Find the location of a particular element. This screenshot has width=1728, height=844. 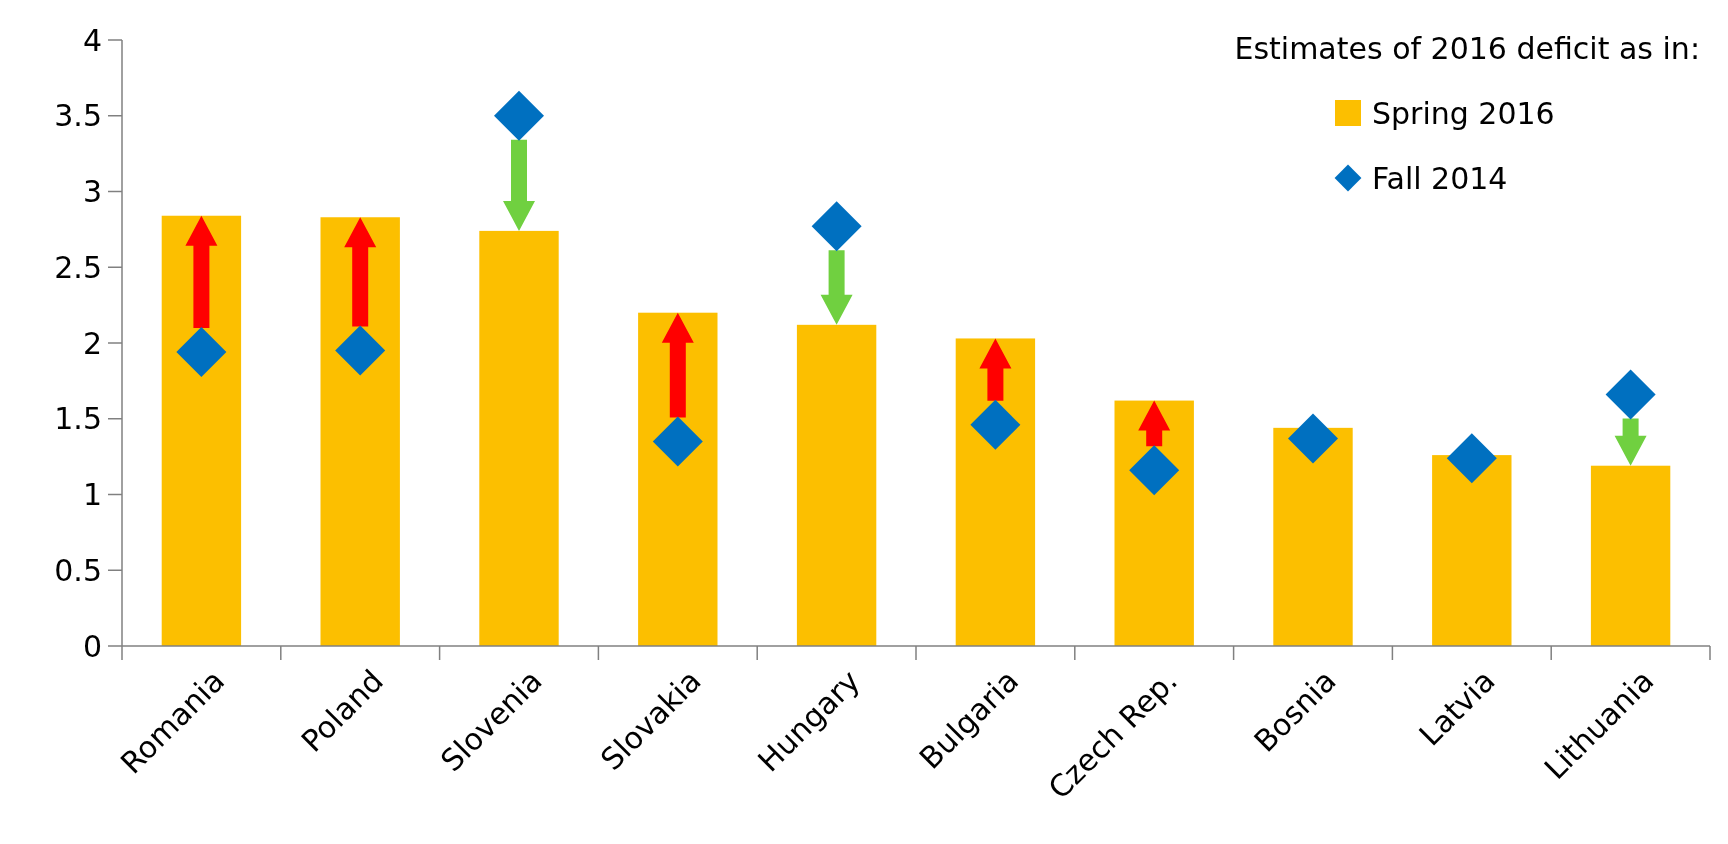

legend-label: Fall 2014 is located at coordinates (1440, 178).